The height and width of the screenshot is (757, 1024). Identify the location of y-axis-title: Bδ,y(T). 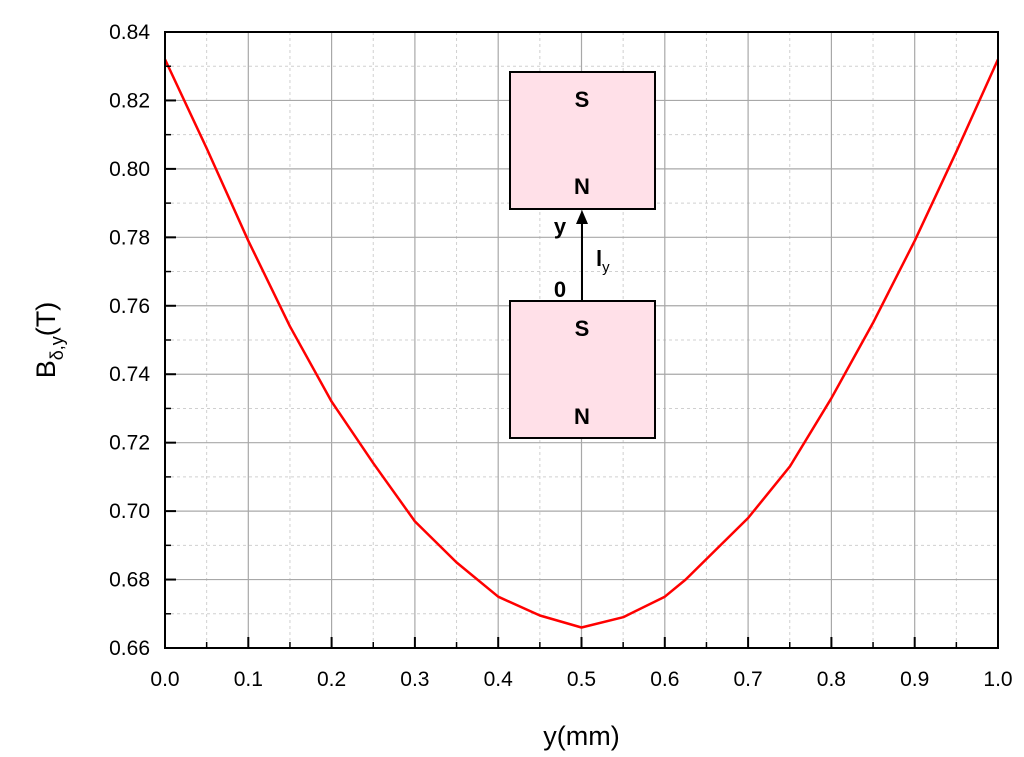
(49, 340).